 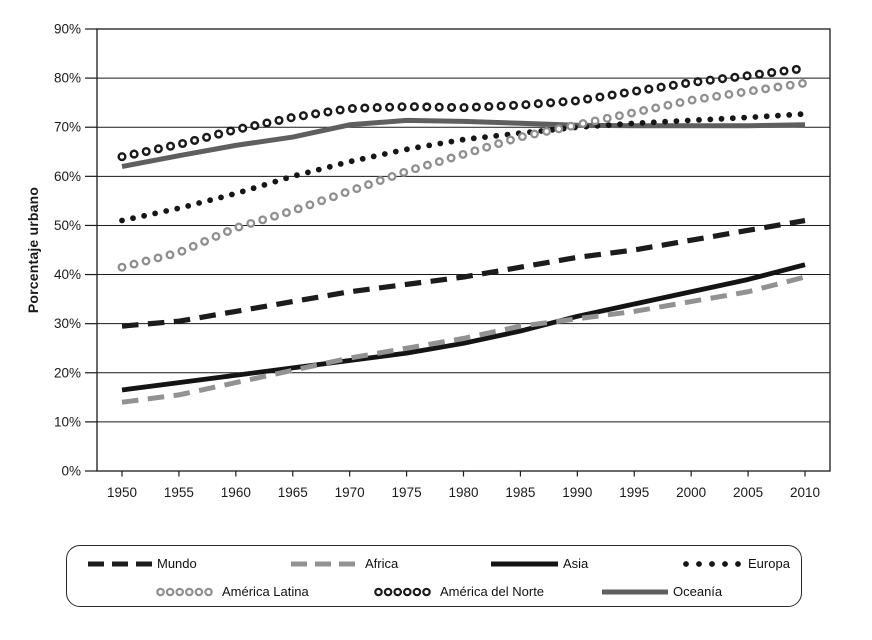 I want to click on legend-item-am-rica-del-norte: América del Norte, so click(x=459, y=592).